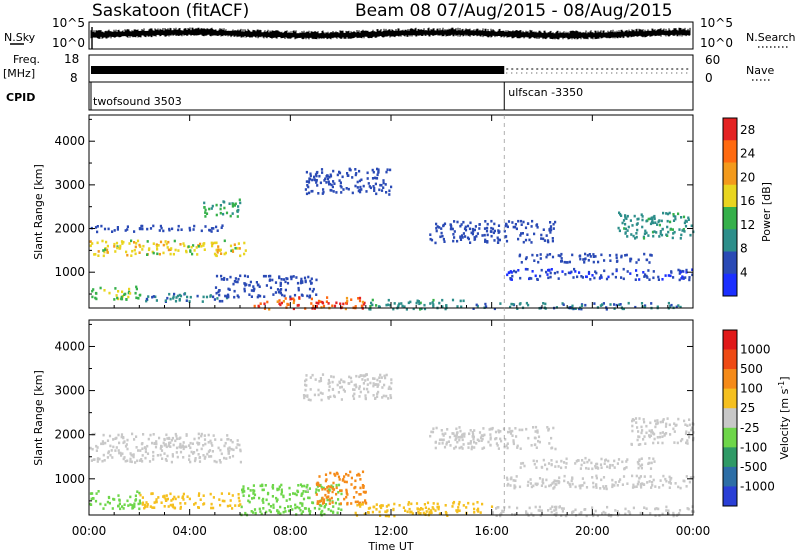  Describe the element at coordinates (730, 457) in the screenshot. I see `colorbar-segment` at that location.